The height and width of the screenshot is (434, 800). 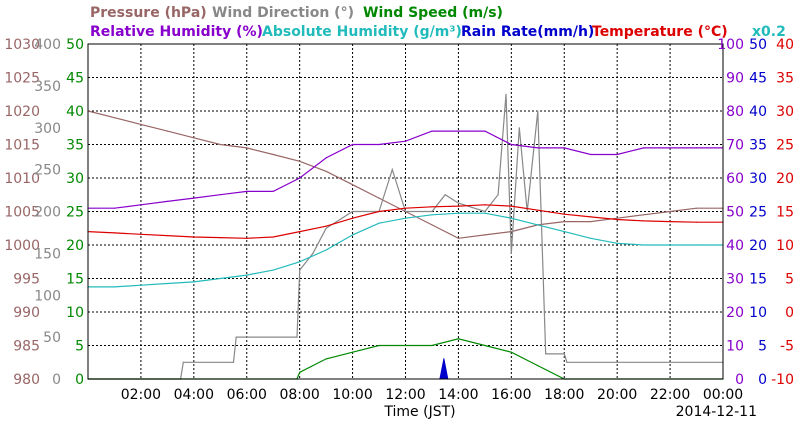 What do you see at coordinates (26, 280) in the screenshot?
I see `y-tick-label: 995` at bounding box center [26, 280].